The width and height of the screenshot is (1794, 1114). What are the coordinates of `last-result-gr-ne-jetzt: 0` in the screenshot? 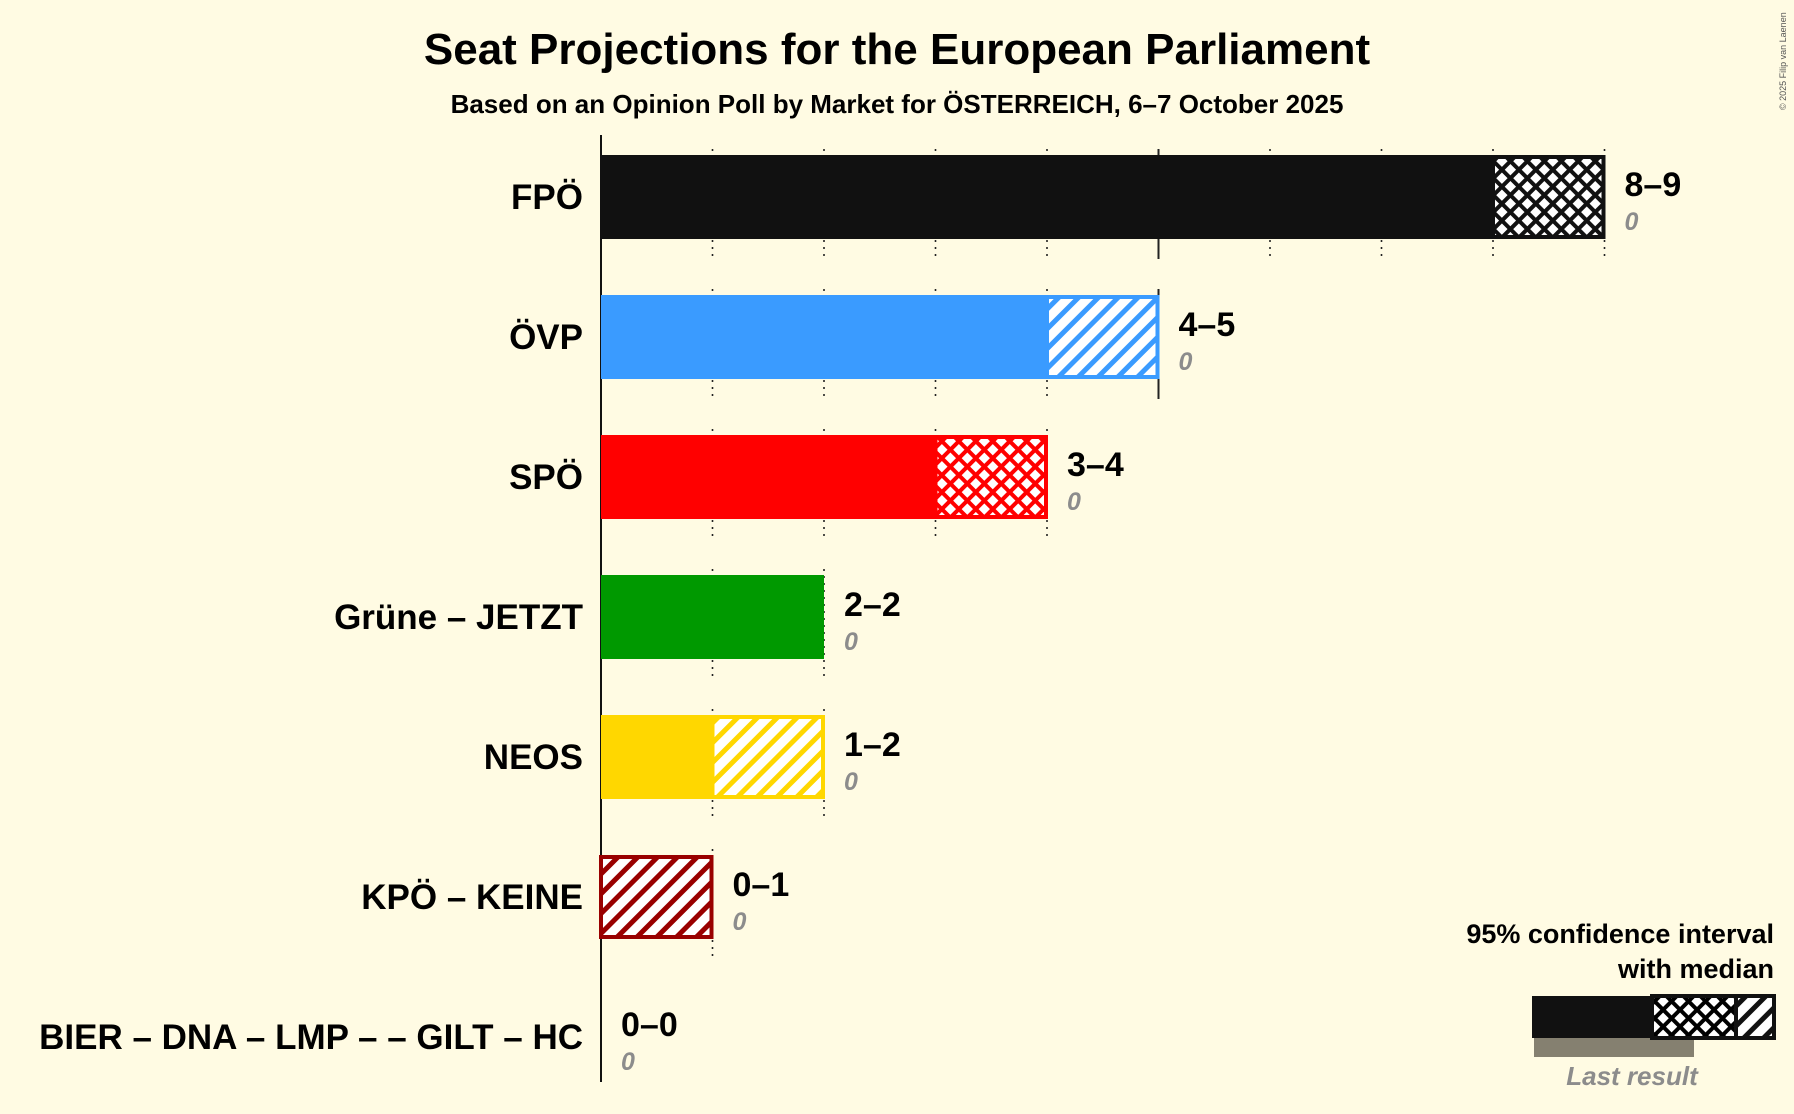 It's located at (851, 642).